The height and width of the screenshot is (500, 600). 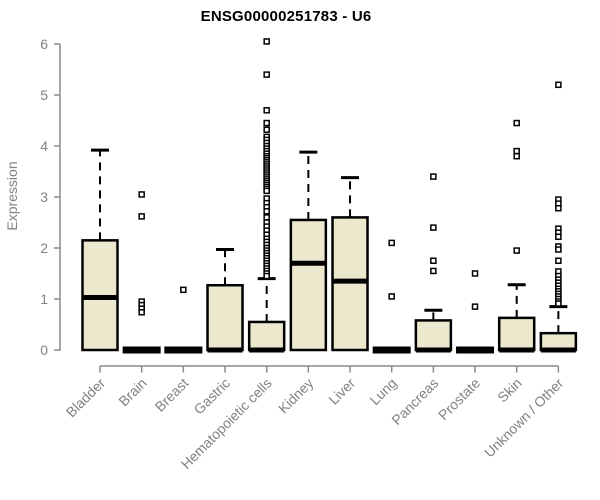 What do you see at coordinates (524, 418) in the screenshot?
I see `x-tick-label: Unknown / Other` at bounding box center [524, 418].